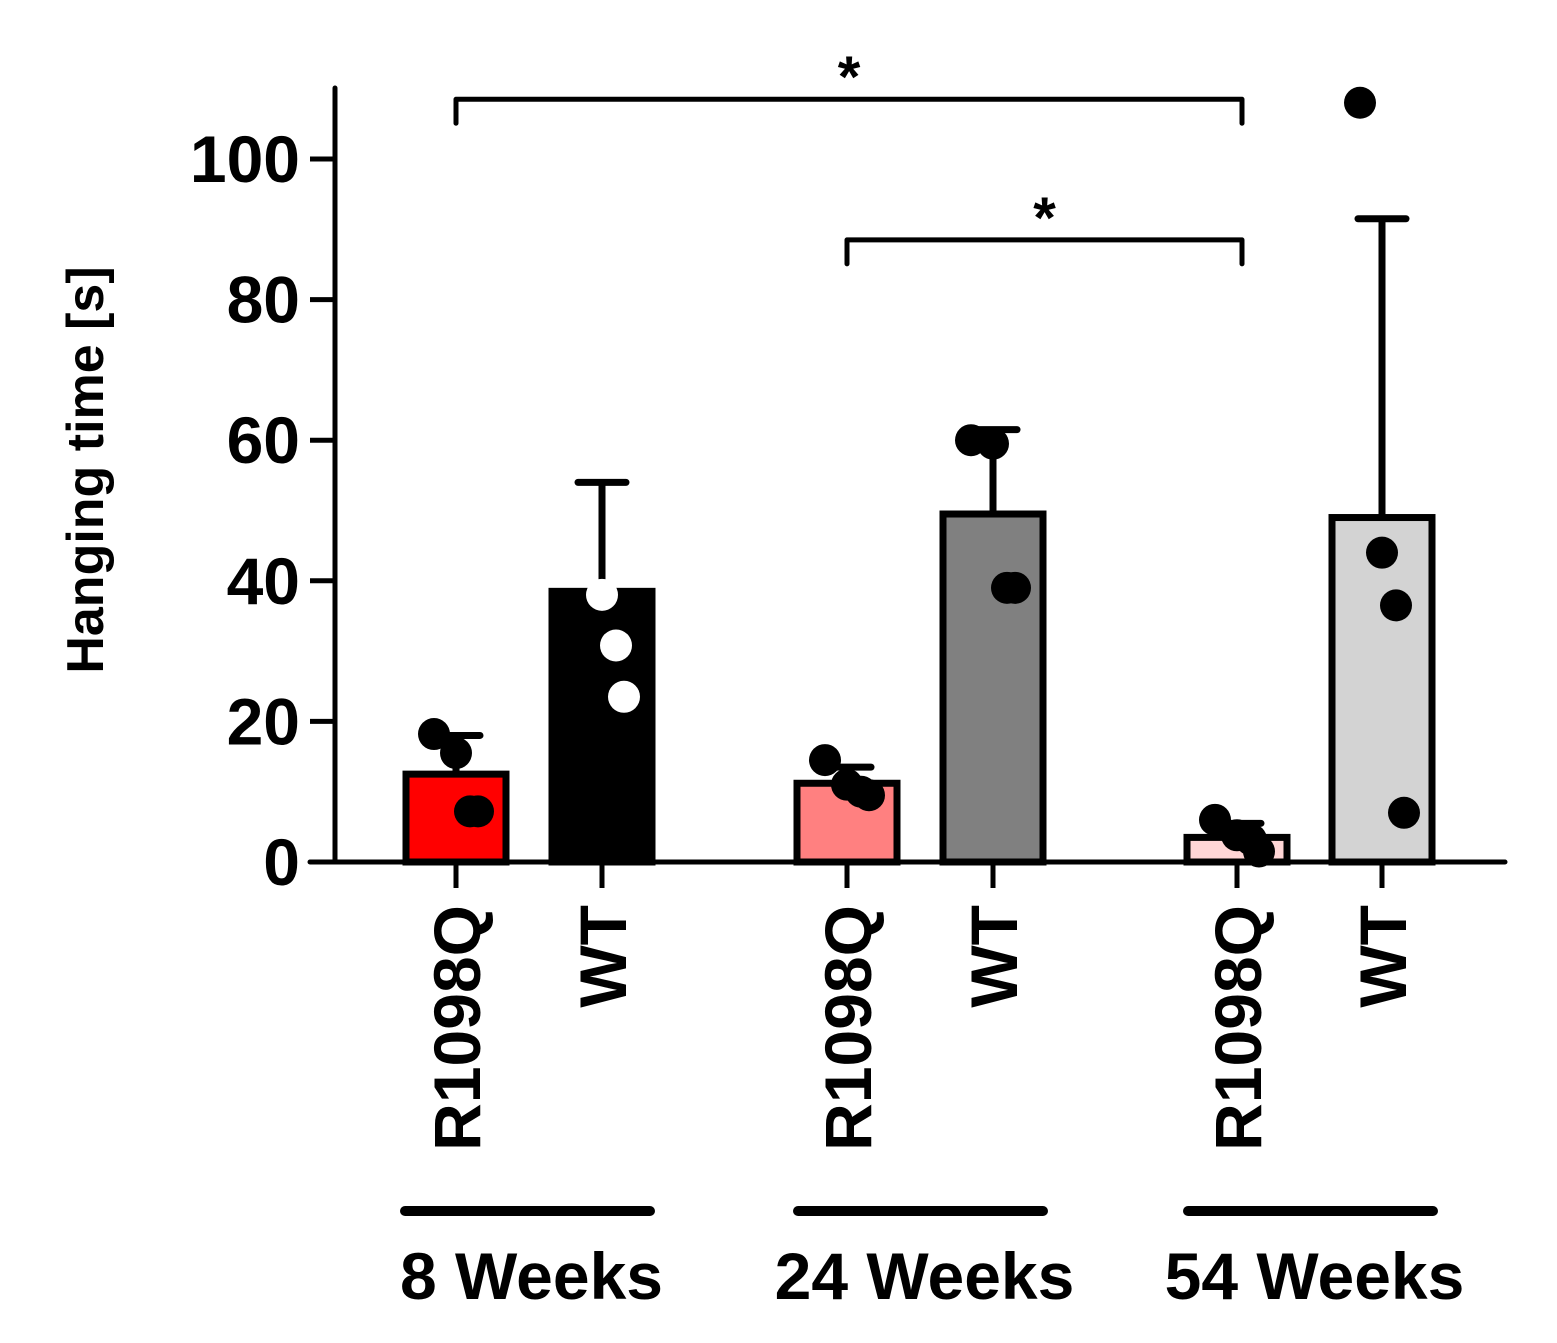 This screenshot has height=1343, width=1557. I want to click on group-label: 54 Weeks, so click(1315, 1276).